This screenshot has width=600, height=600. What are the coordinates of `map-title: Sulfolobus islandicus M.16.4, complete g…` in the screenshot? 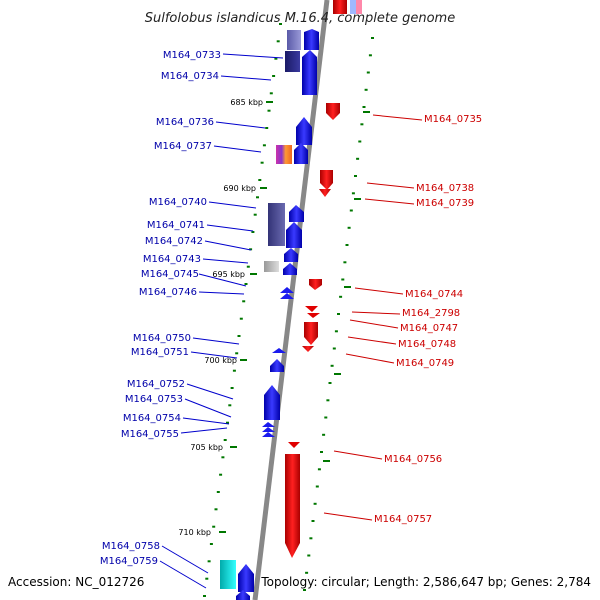 It's located at (300, 18).